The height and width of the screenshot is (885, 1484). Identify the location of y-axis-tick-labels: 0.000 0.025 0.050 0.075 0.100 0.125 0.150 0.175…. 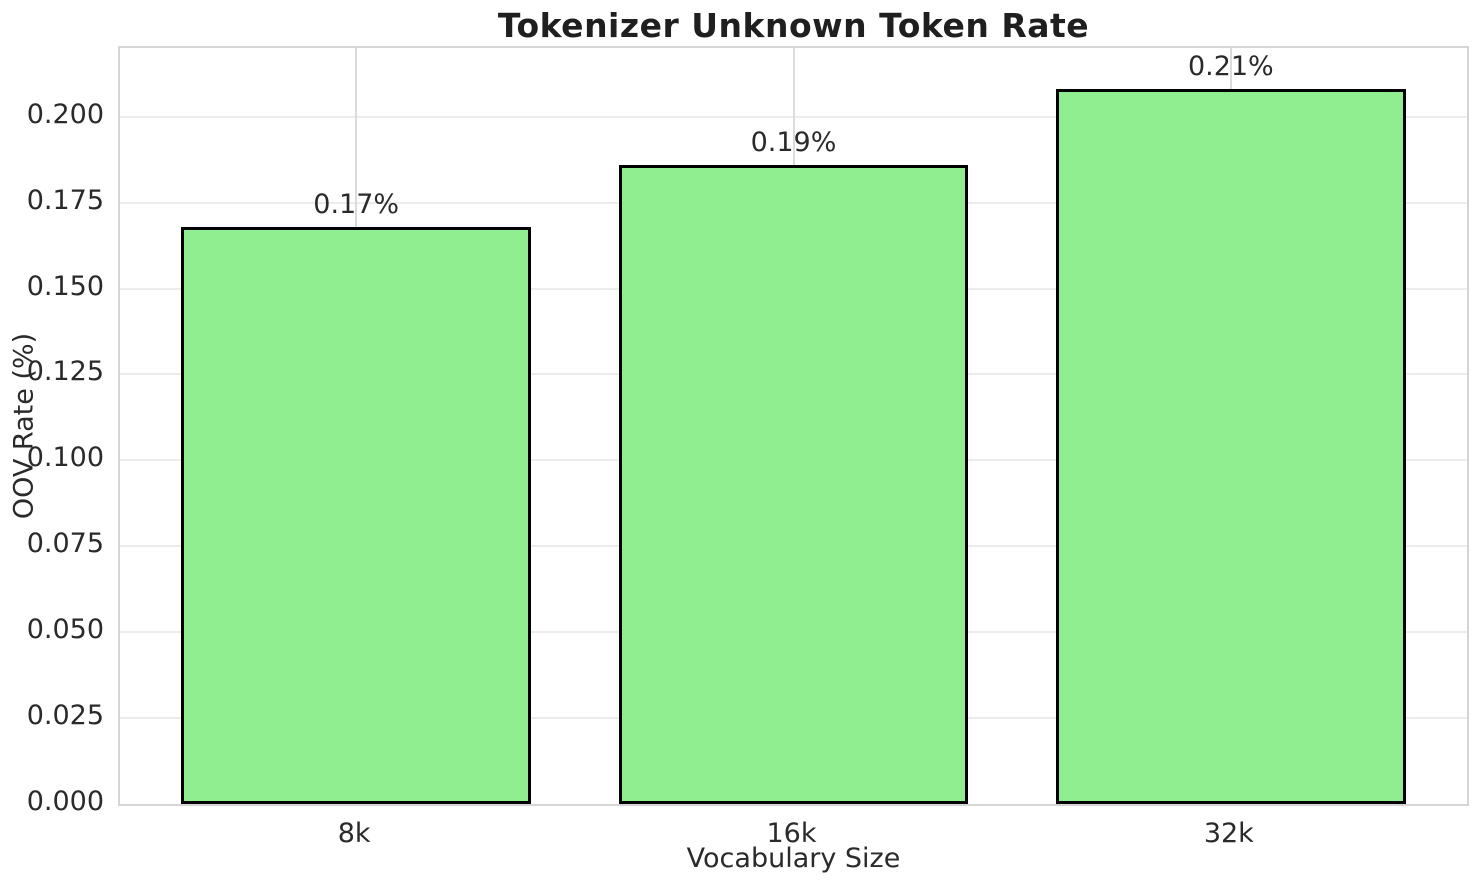
(52, 431).